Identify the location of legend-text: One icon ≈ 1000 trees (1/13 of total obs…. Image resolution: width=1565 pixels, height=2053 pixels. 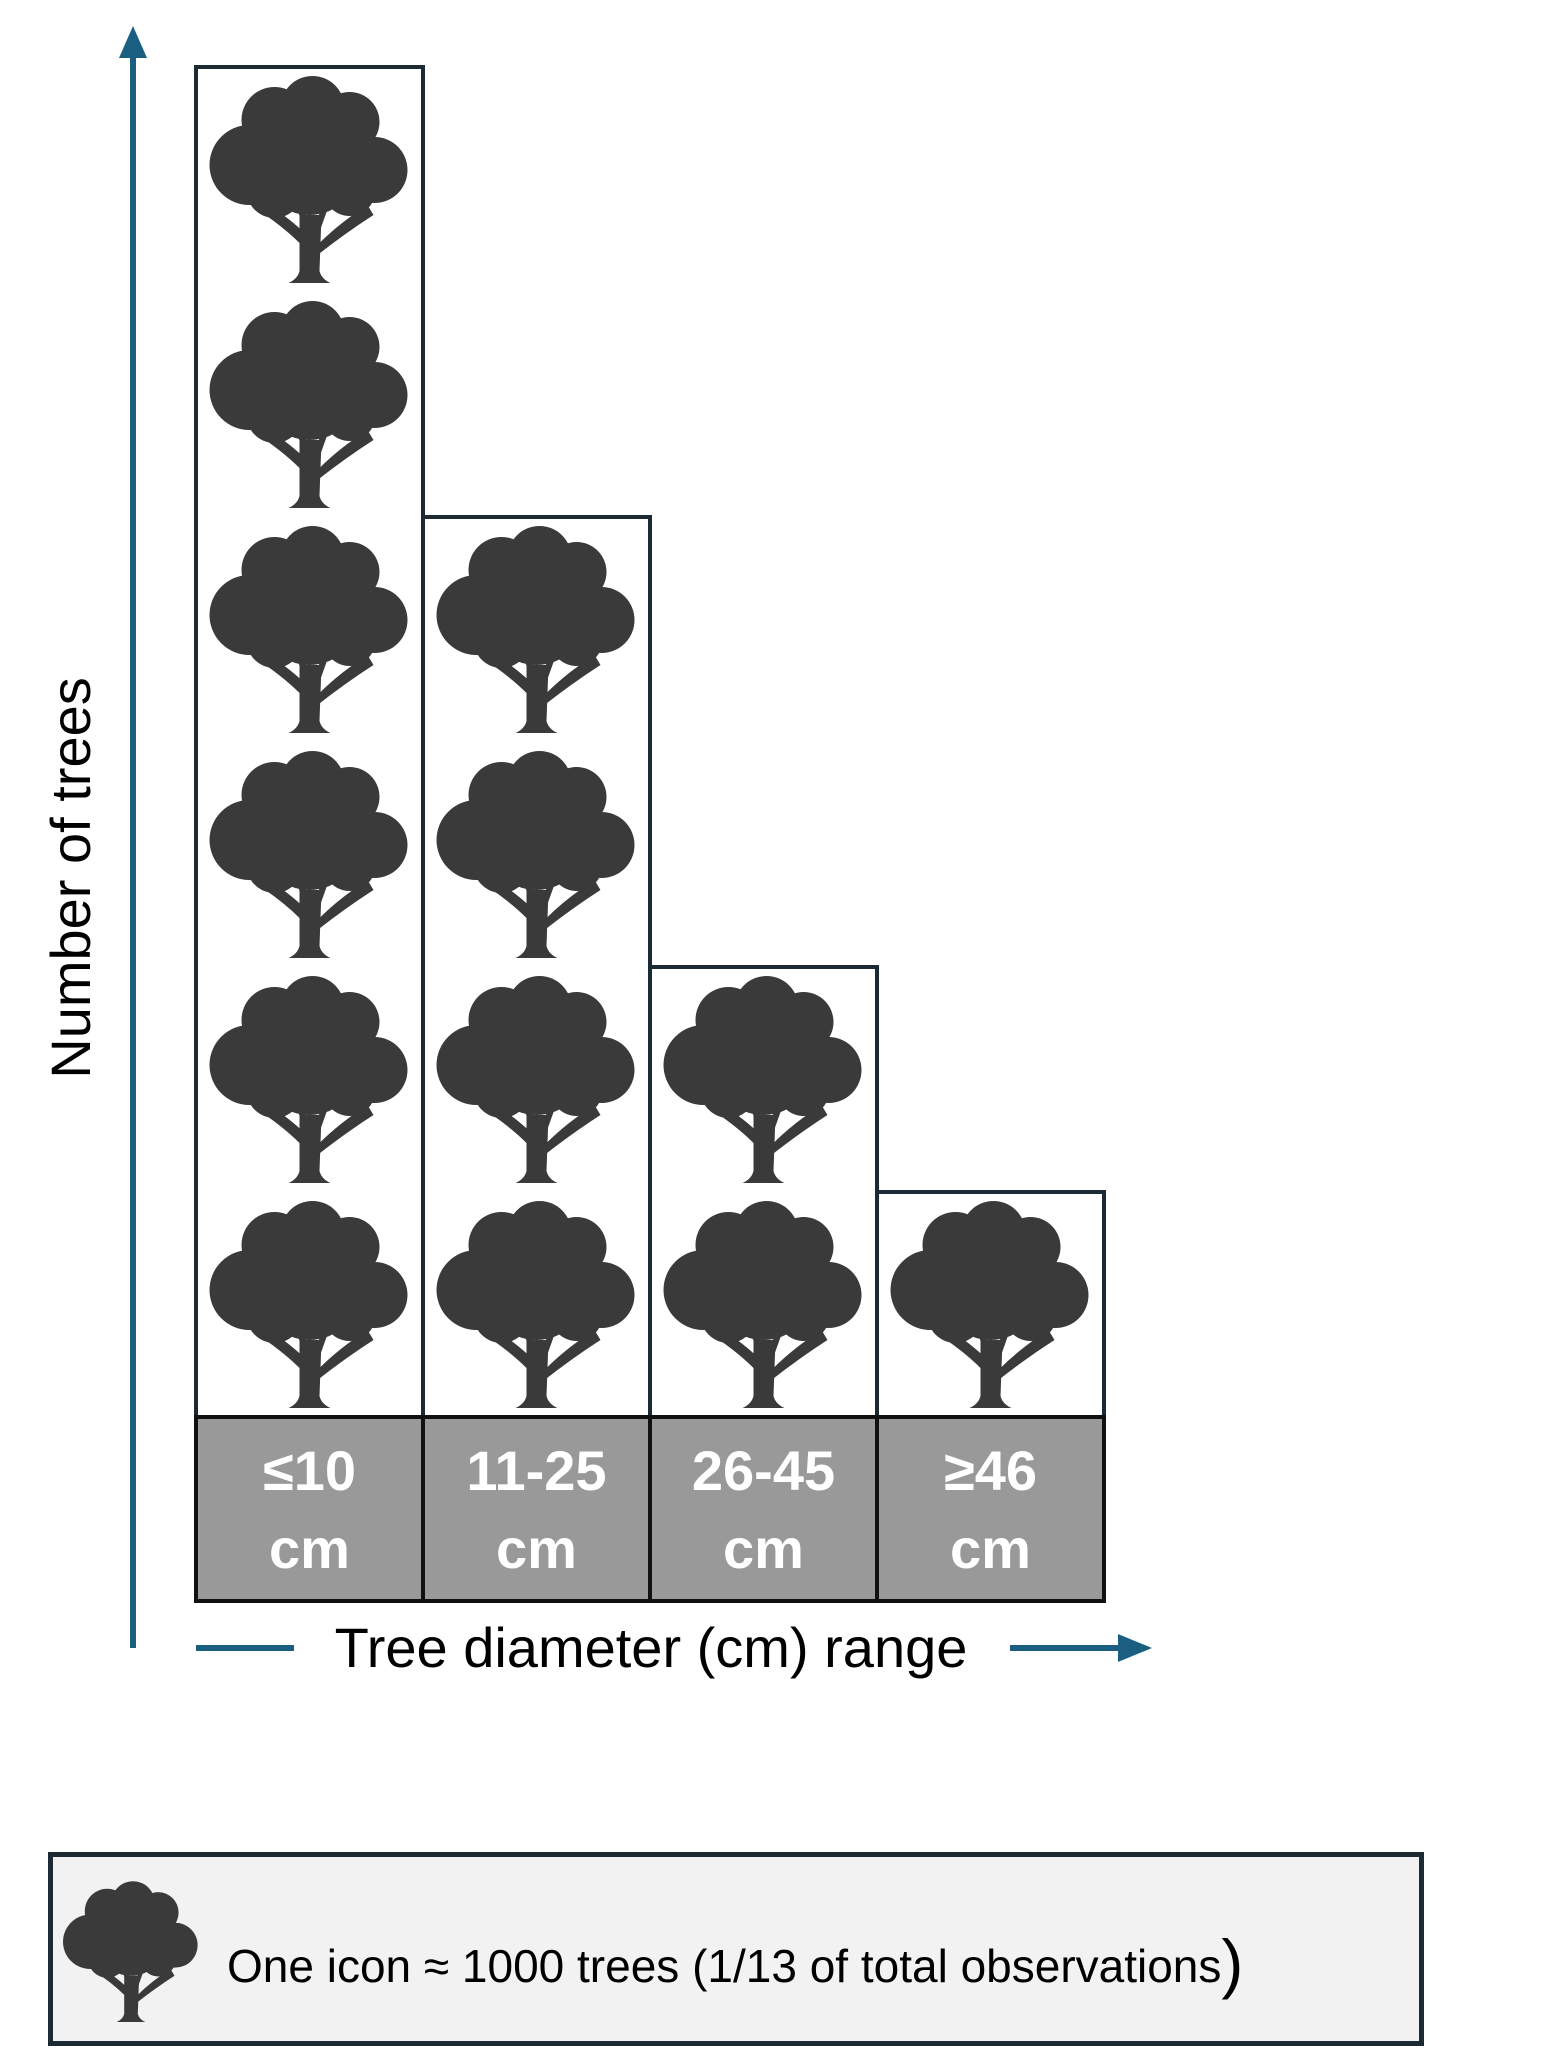
(735, 1960).